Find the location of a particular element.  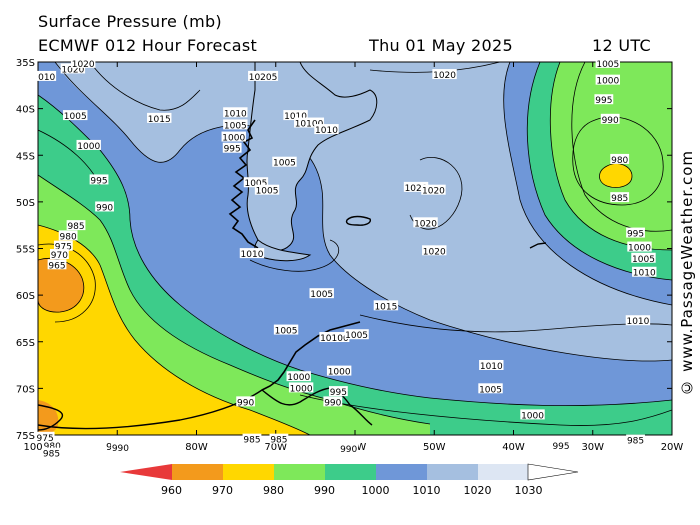

lat-label-60S: 60S is located at coordinates (25, 296).